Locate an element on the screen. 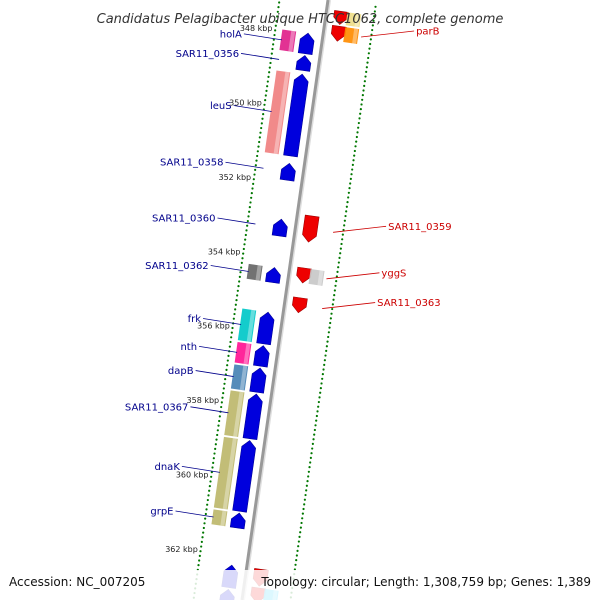 The width and height of the screenshot is (600, 600). gene-label: SAR11_0359 is located at coordinates (420, 227).